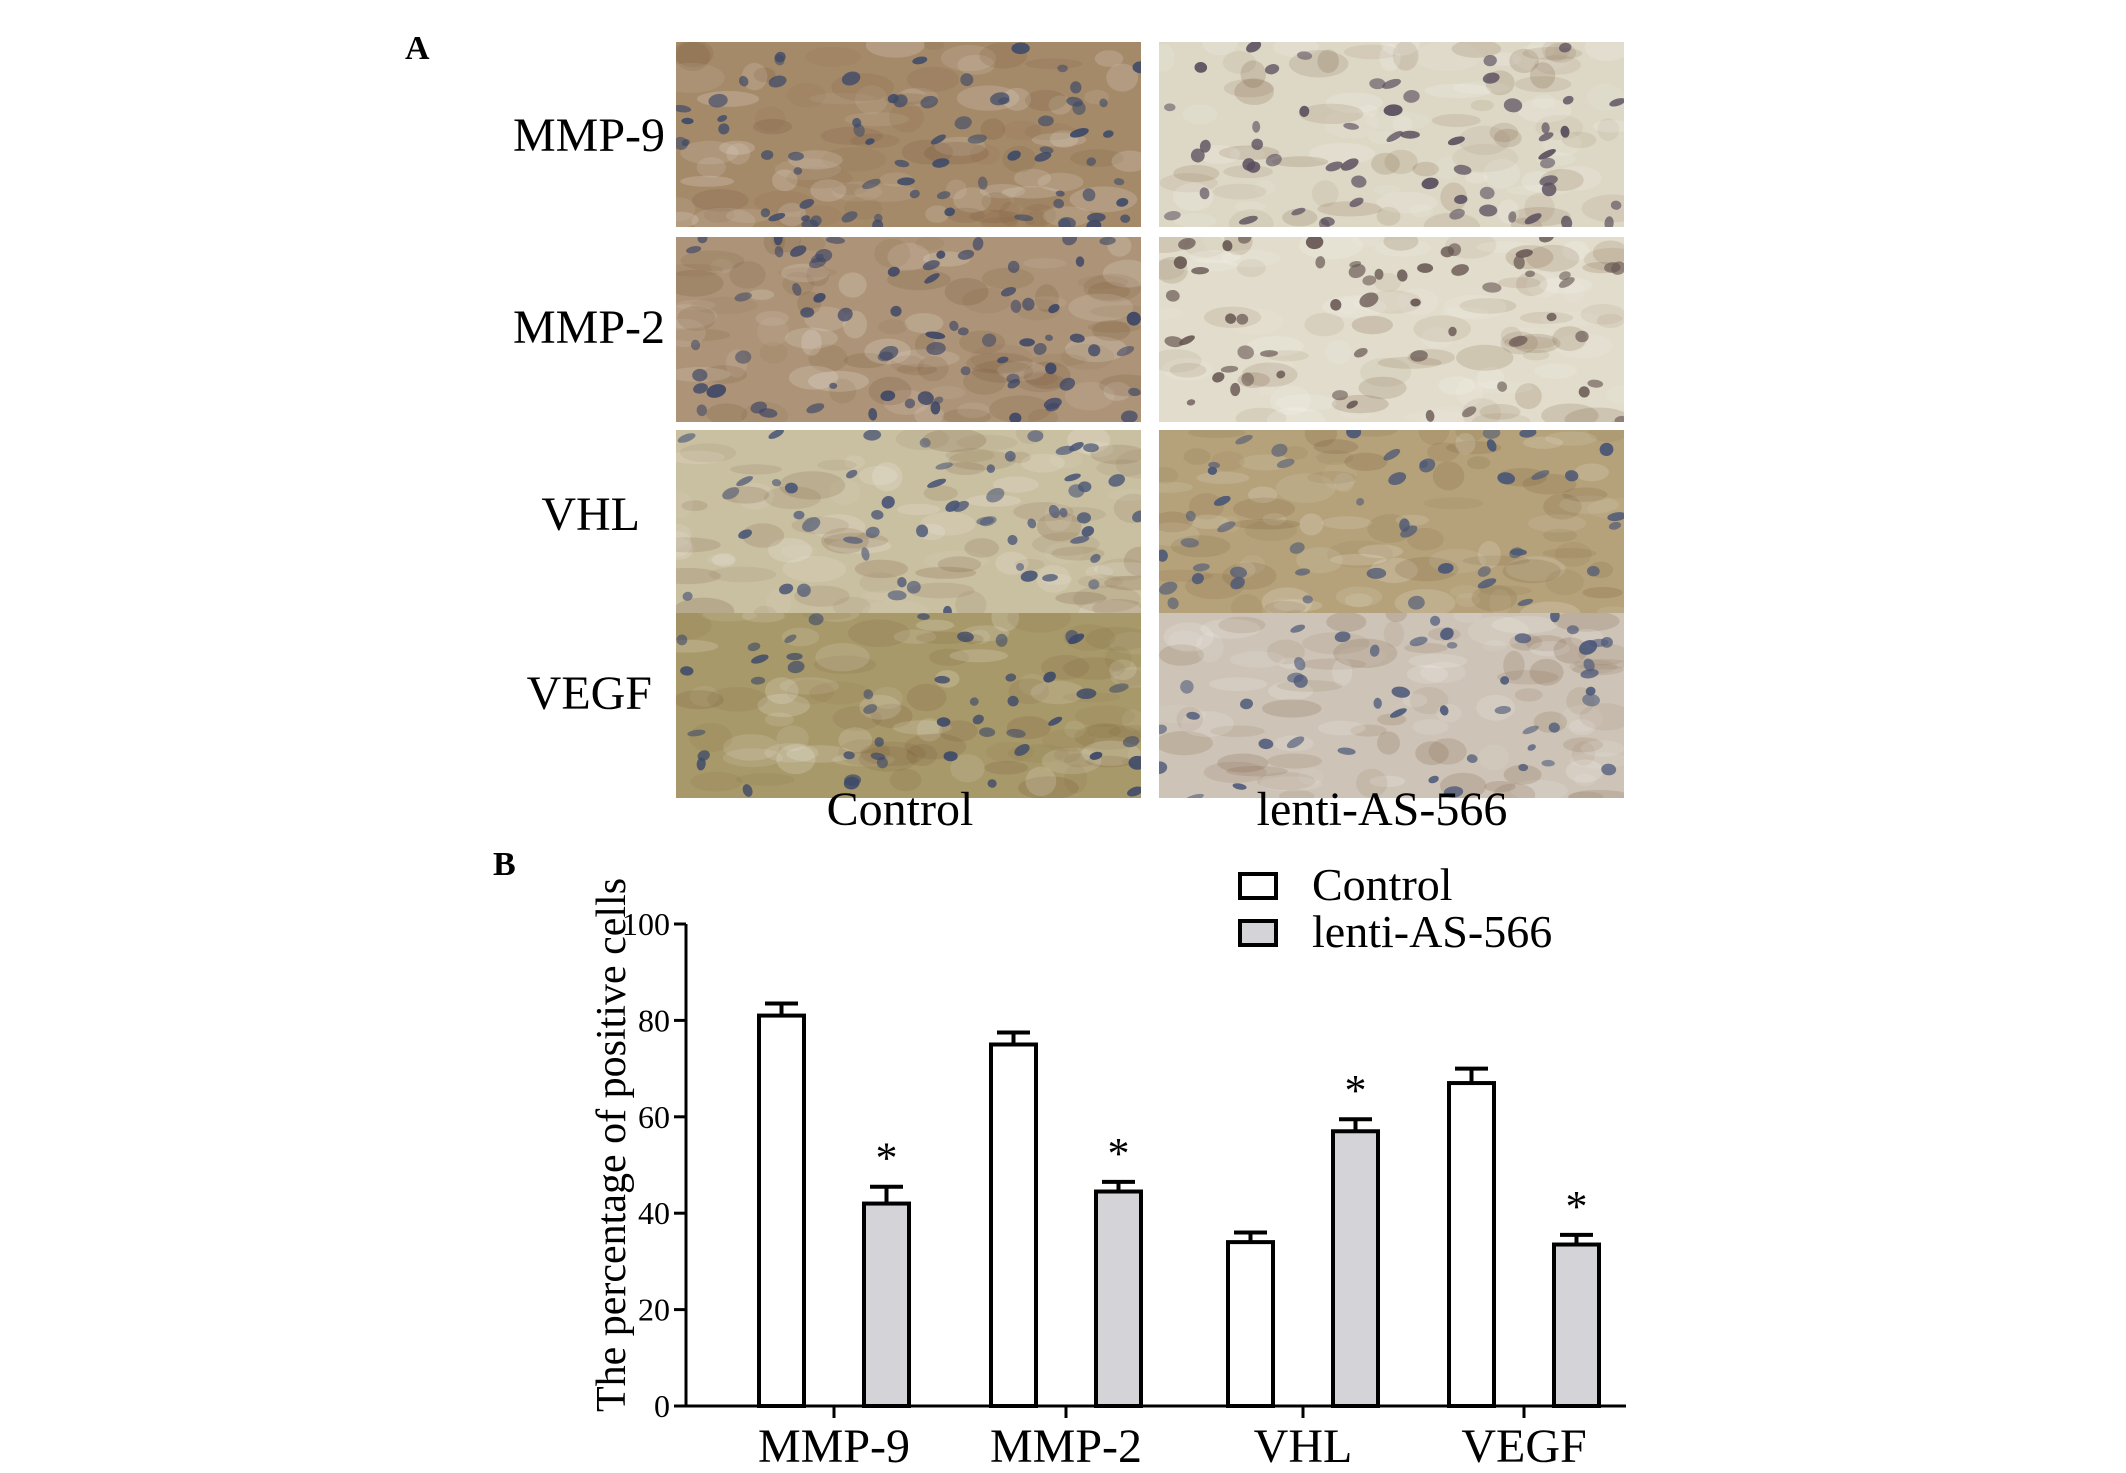  What do you see at coordinates (1303, 1446) in the screenshot?
I see `x-tick-label: VHL` at bounding box center [1303, 1446].